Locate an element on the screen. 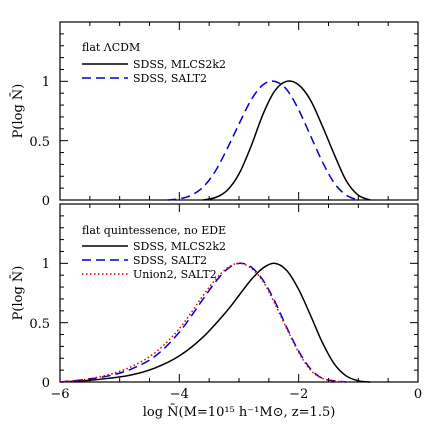  series-lines is located at coordinates (269, 140).